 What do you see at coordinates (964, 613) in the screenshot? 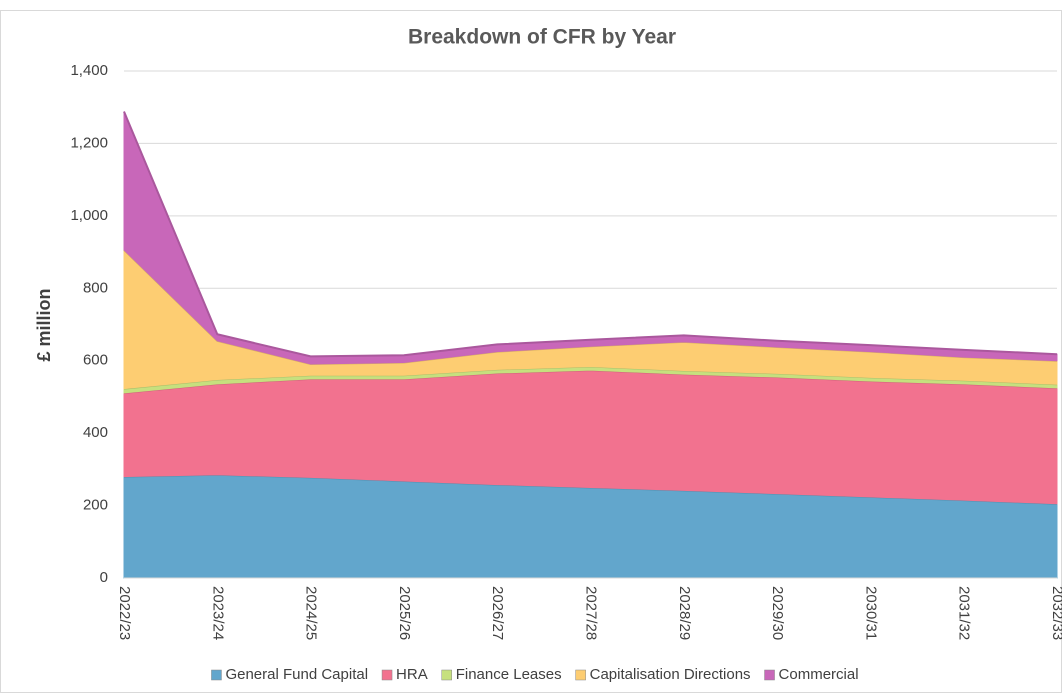
I see `x-tick-label: 2031/32` at bounding box center [964, 613].